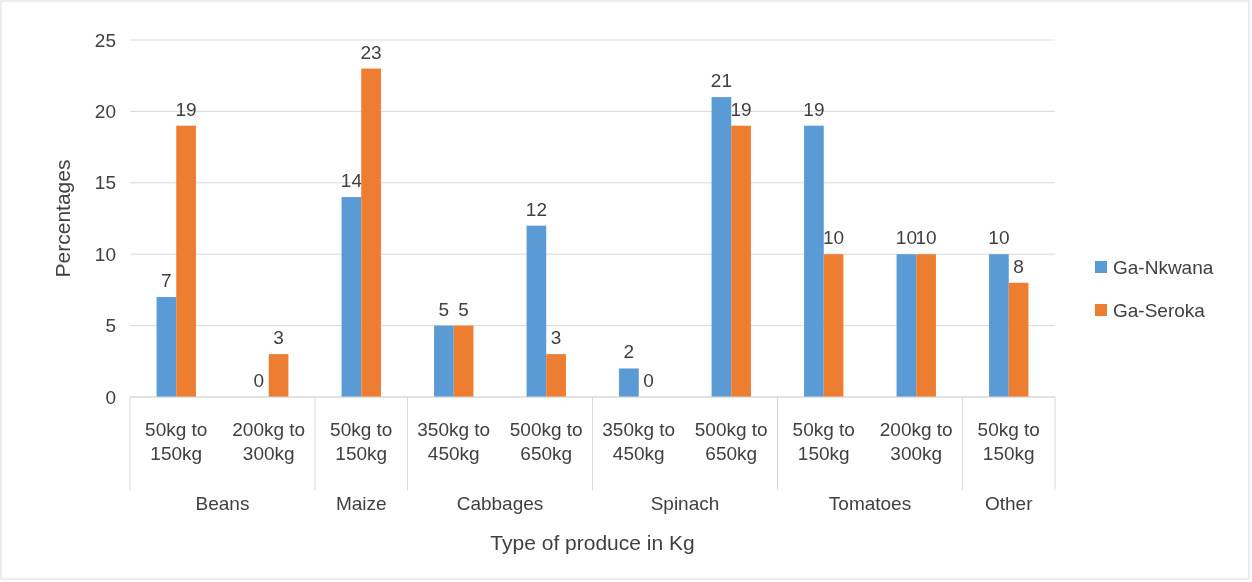  Describe the element at coordinates (1018, 266) in the screenshot. I see `data-label: 8` at that location.